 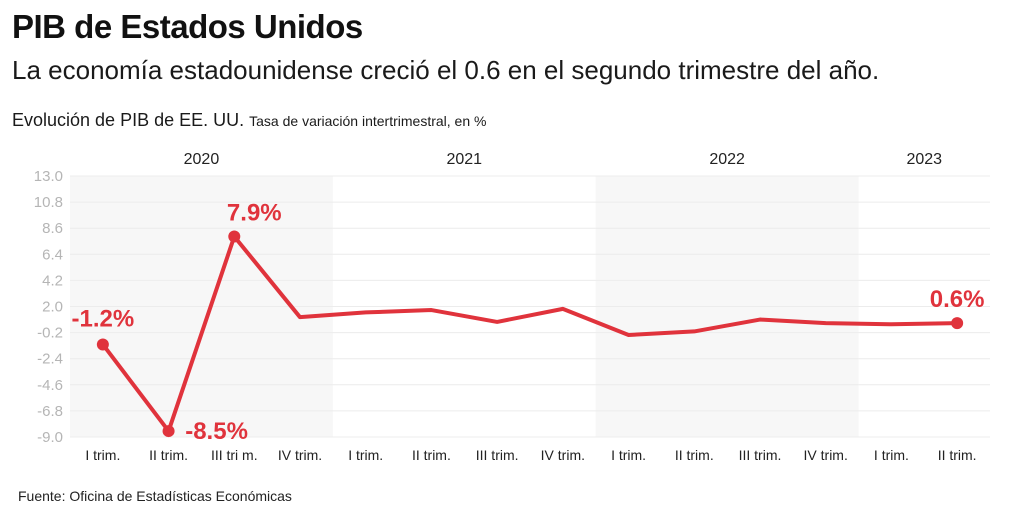 I want to click on chart-title: PIB de Estados Unidos, so click(x=187, y=26).